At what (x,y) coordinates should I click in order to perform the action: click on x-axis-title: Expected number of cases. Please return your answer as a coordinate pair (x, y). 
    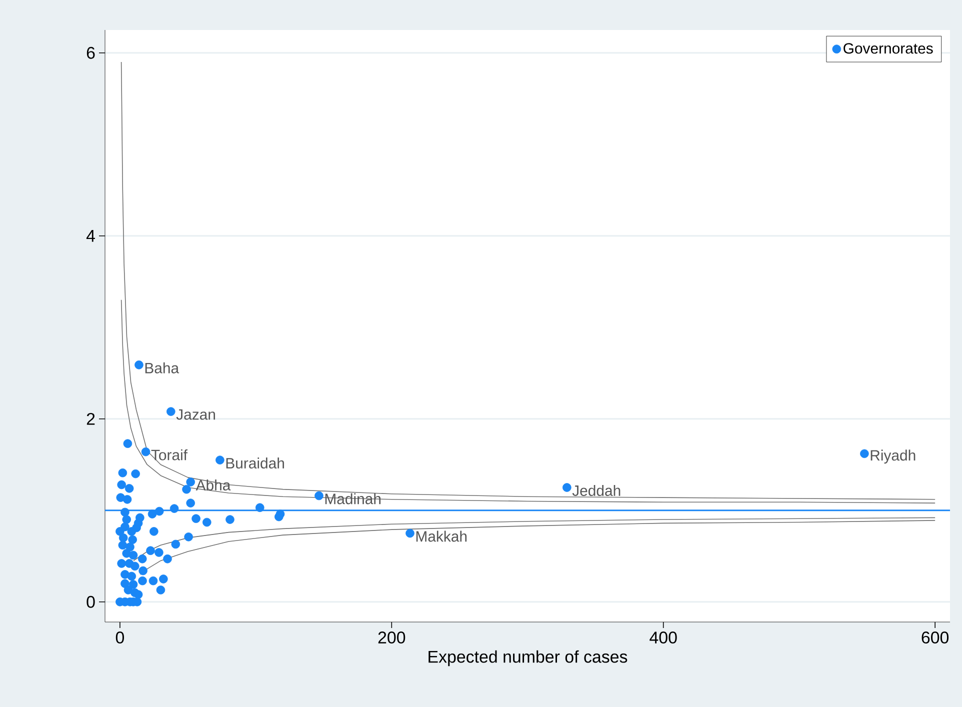
    Looking at the image, I should click on (528, 658).